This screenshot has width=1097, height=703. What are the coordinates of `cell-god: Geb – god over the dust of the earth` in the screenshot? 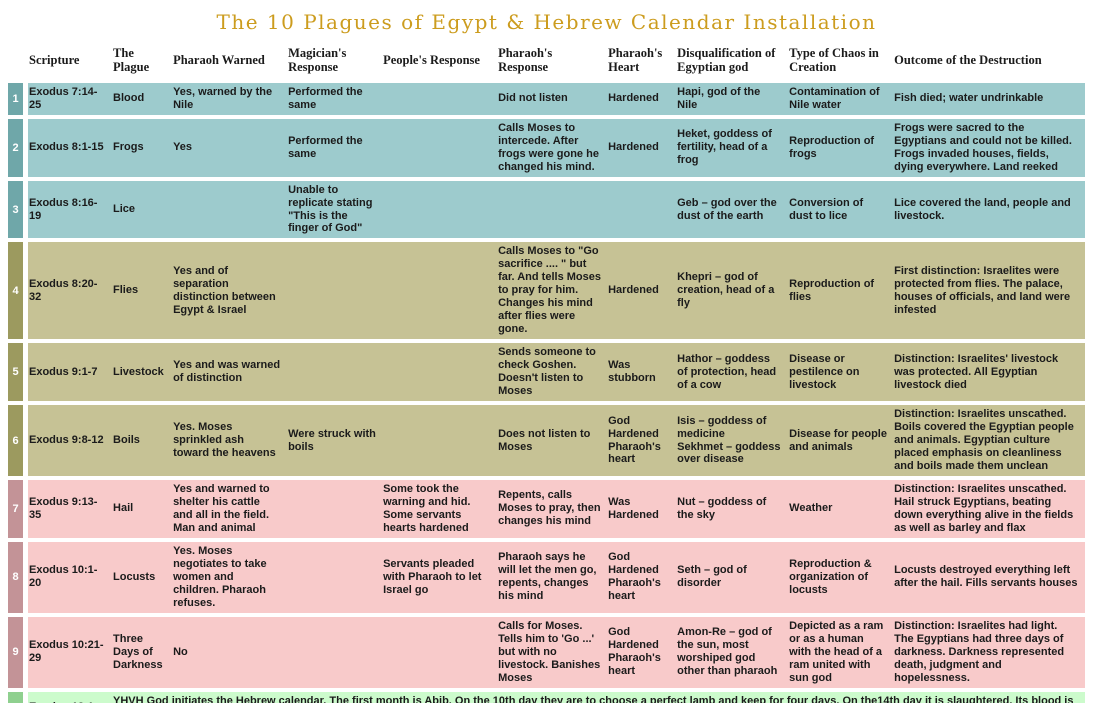 It's located at (727, 209).